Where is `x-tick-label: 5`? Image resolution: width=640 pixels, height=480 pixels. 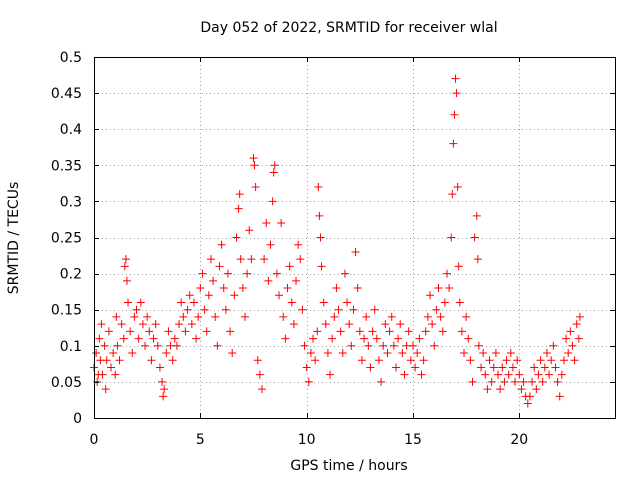
x-tick-label: 5 is located at coordinates (200, 440).